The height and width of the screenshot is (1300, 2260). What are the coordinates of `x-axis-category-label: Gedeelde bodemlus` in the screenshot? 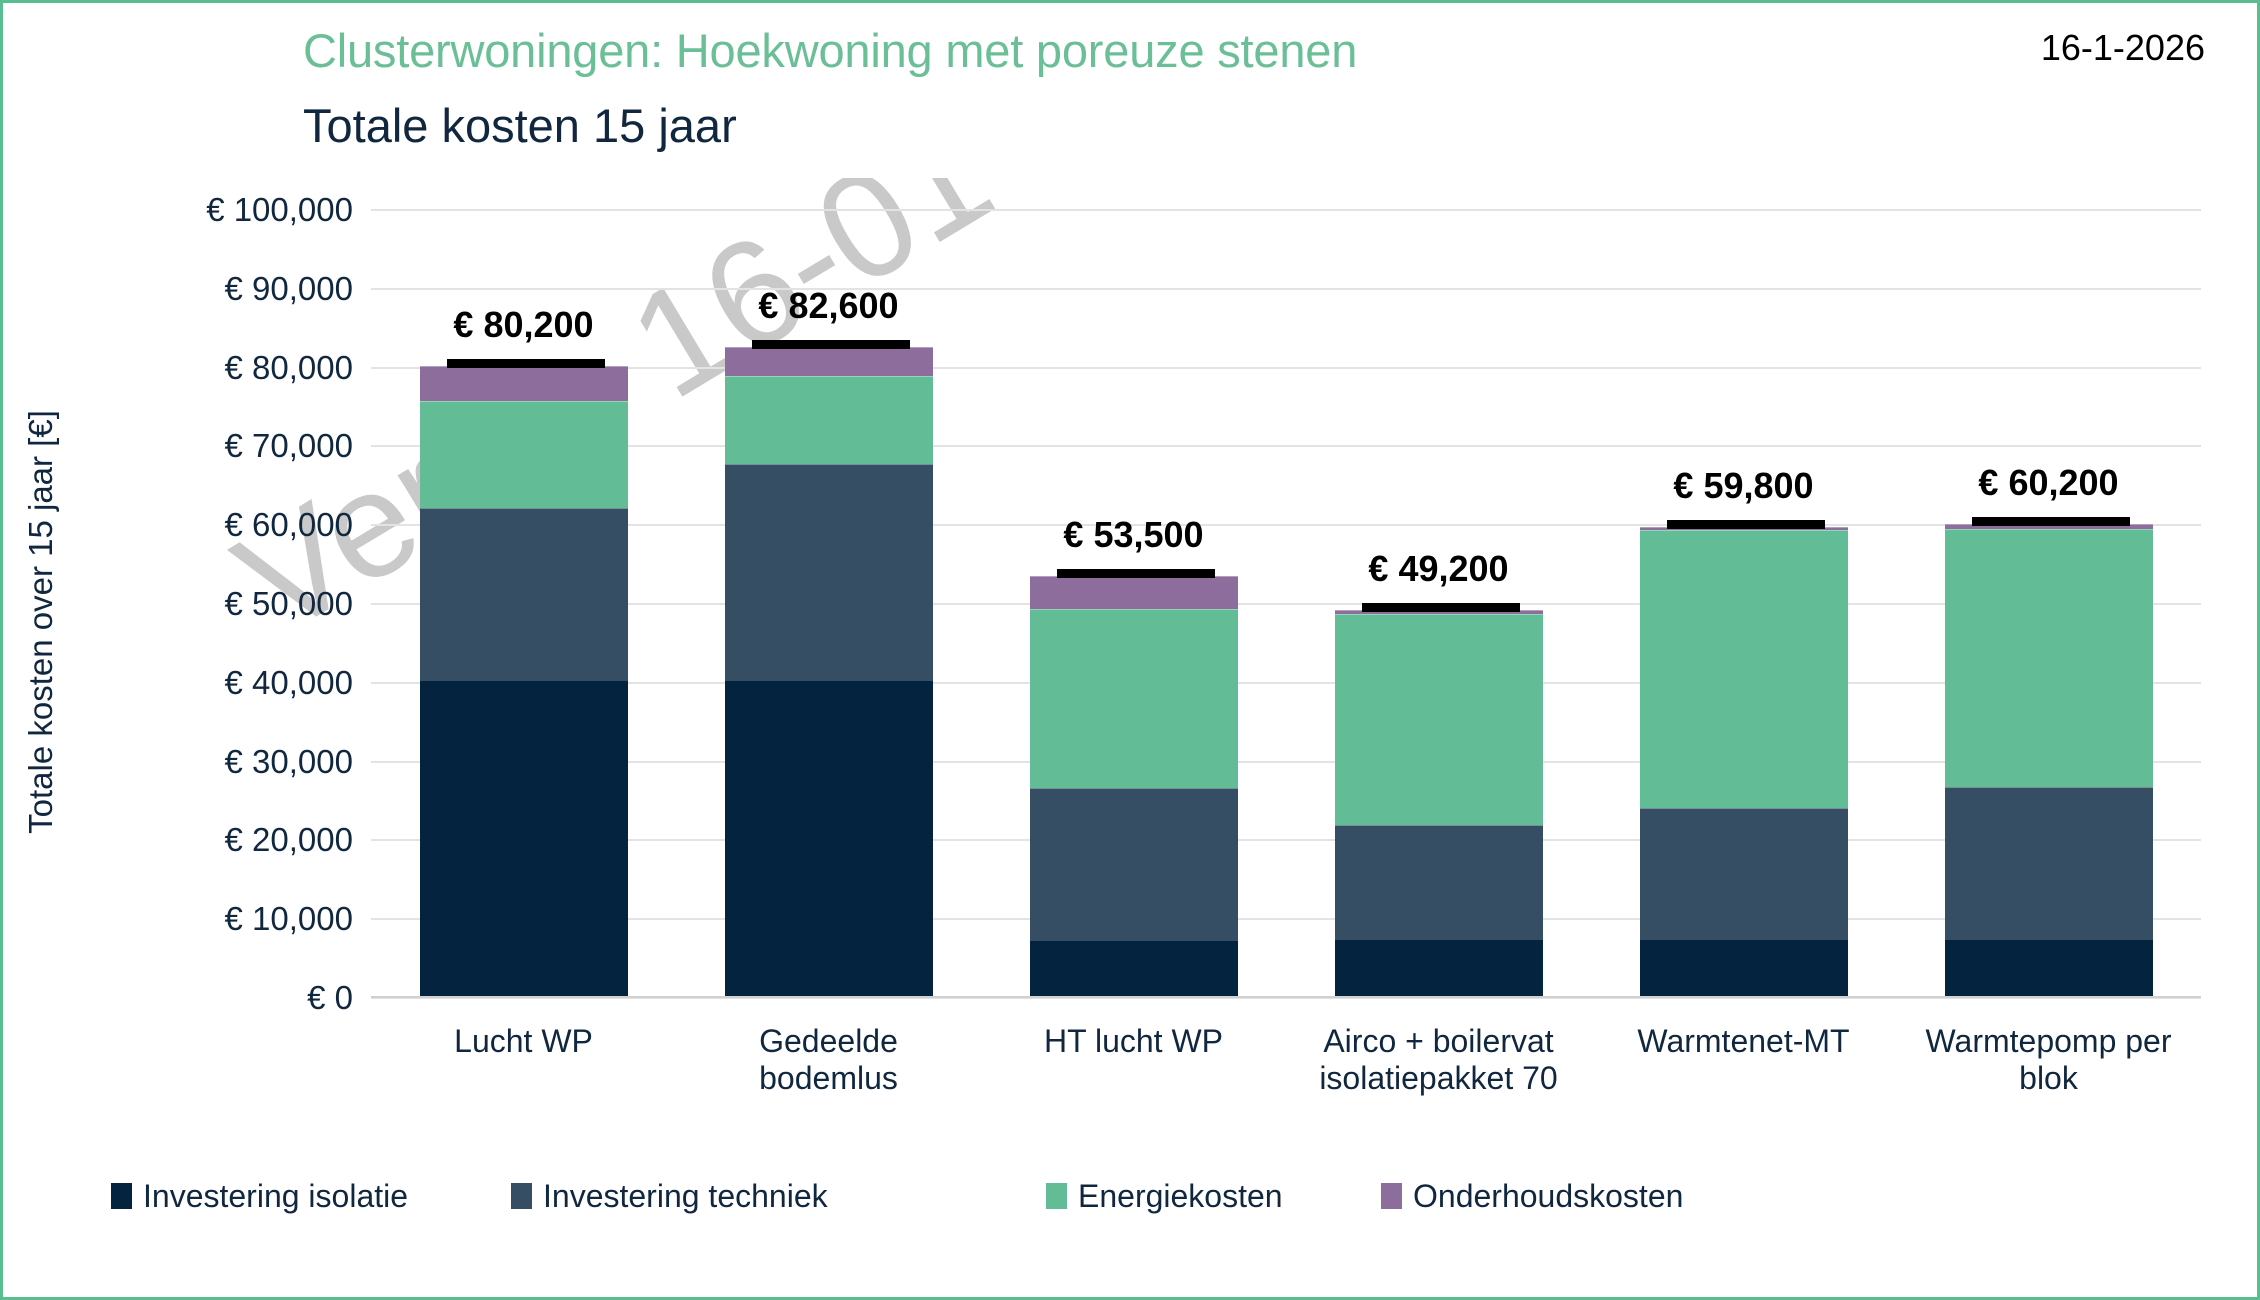 It's located at (829, 1060).